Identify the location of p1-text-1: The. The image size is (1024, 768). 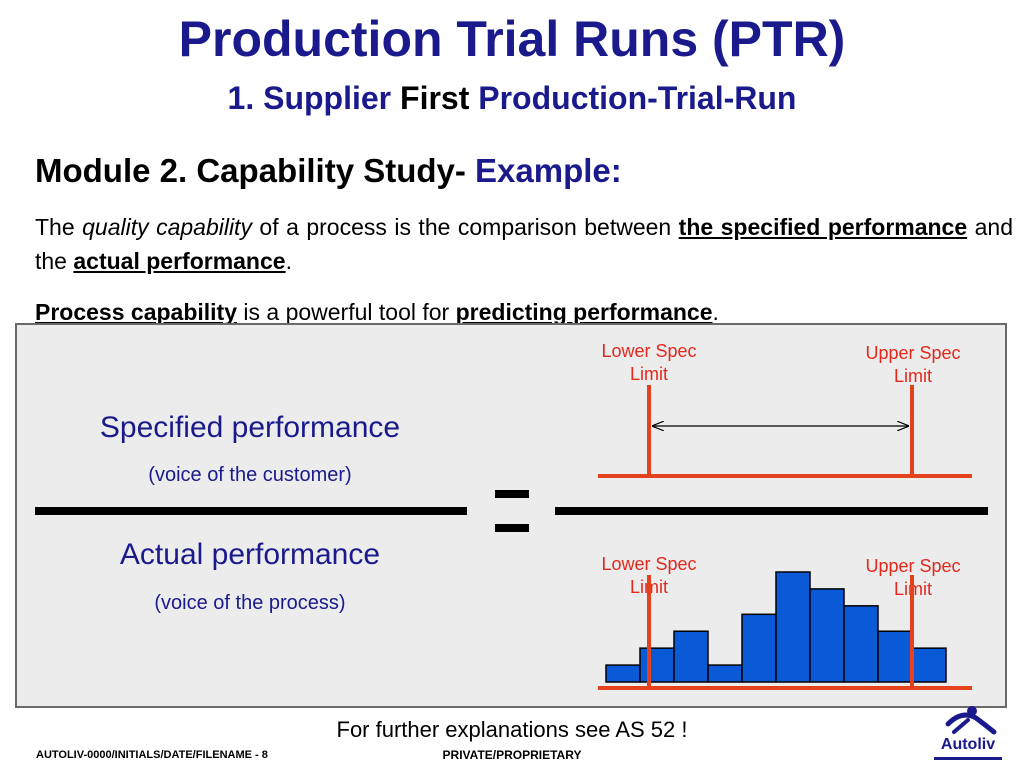
(59, 227).